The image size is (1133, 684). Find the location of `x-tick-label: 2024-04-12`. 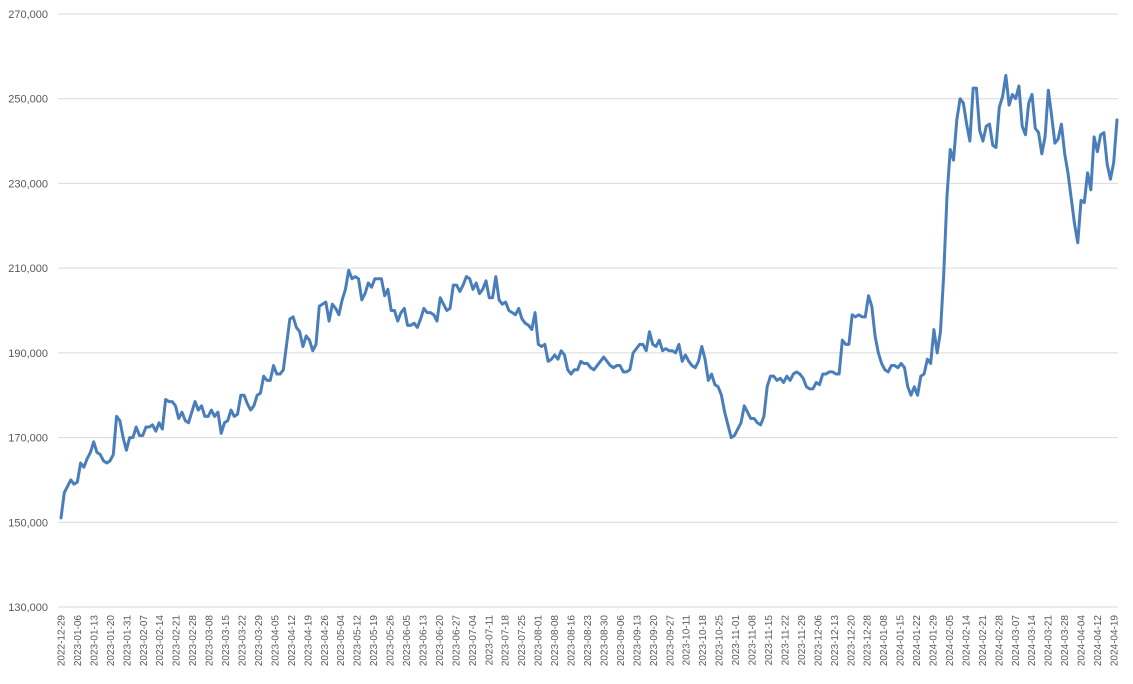

x-tick-label: 2024-04-12 is located at coordinates (1098, 641).